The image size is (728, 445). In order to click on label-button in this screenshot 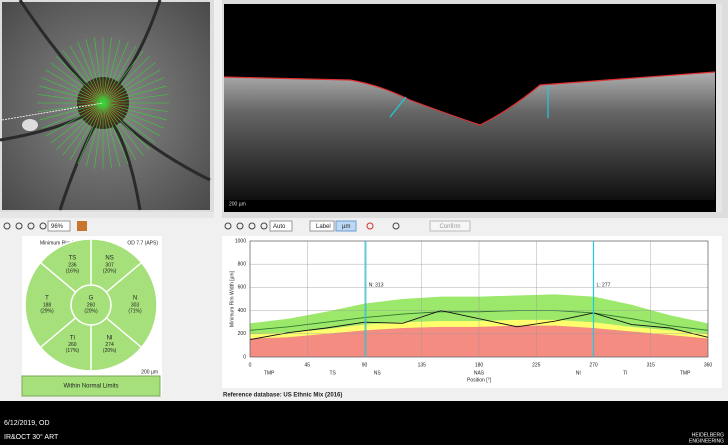, I will do `click(322, 226)`.